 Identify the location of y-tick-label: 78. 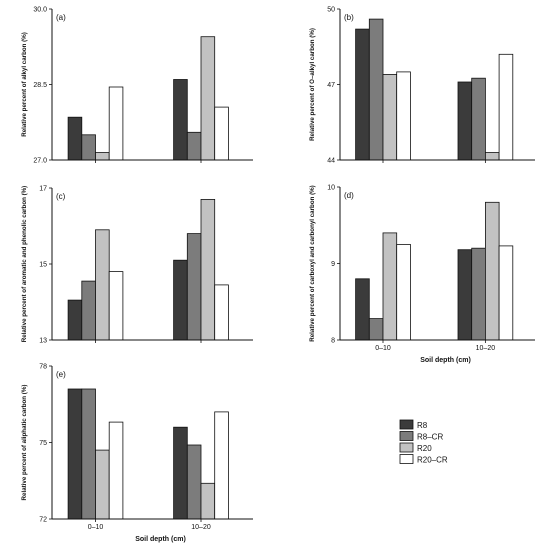
(43, 367).